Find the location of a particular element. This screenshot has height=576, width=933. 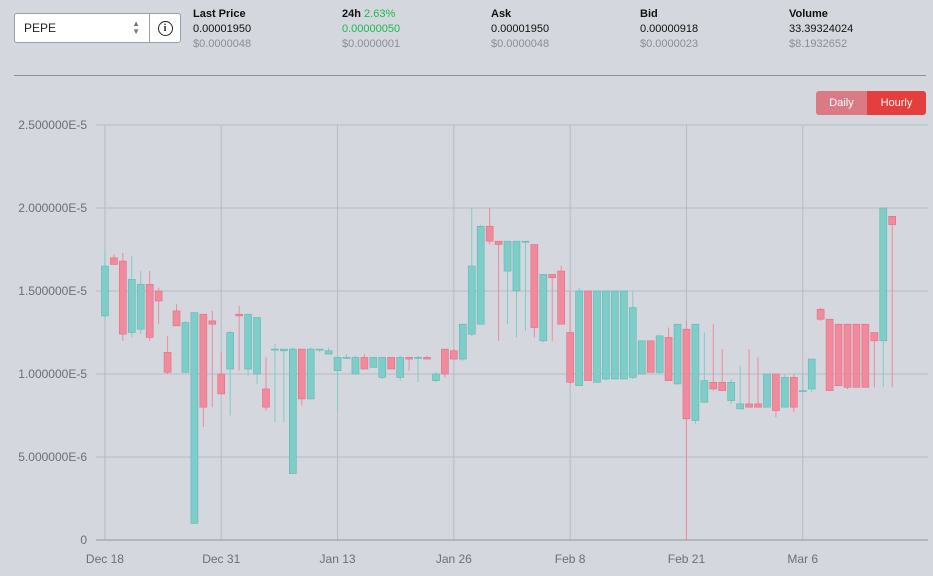

stat-24h: 24h 2.63% 0.00000050 $0.0000001 is located at coordinates (371, 29).